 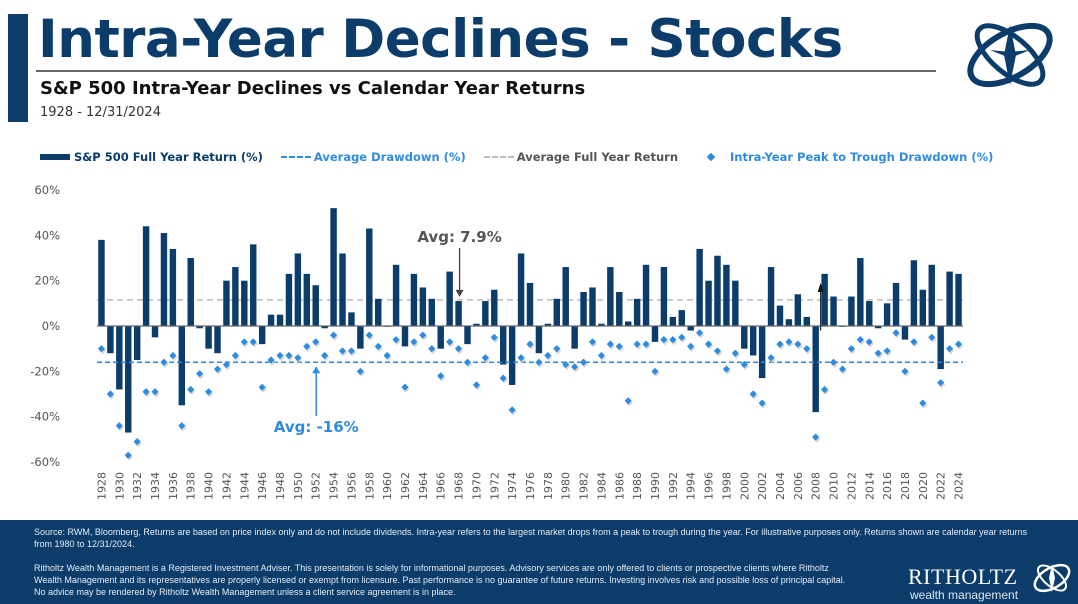 I want to click on bar-1970, so click(x=476, y=324).